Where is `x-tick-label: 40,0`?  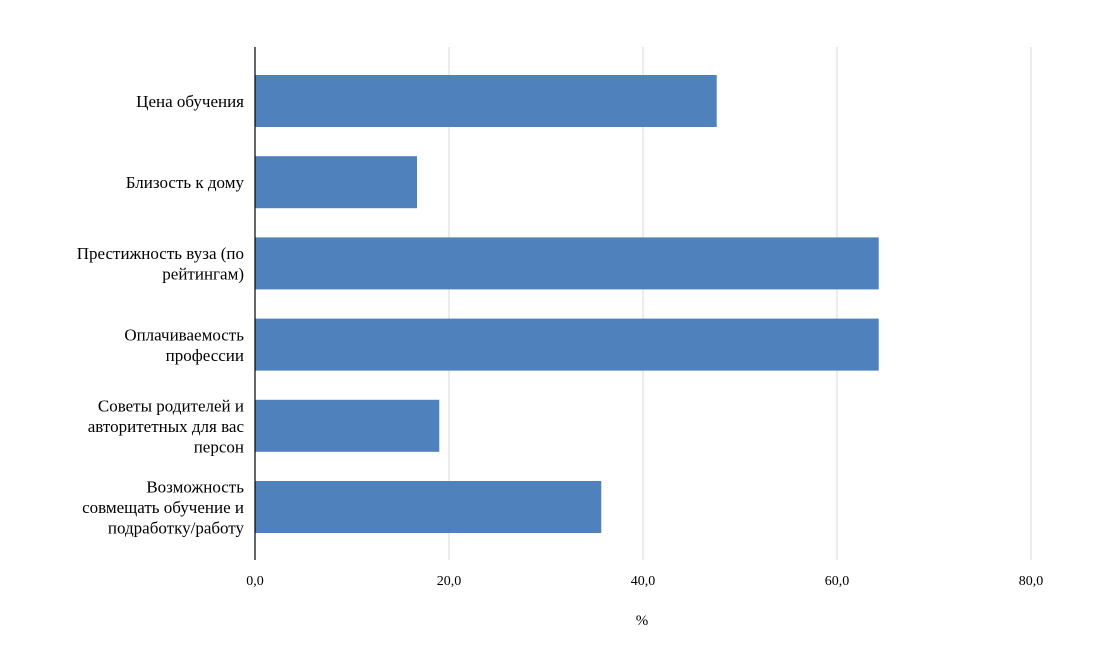
x-tick-label: 40,0 is located at coordinates (643, 581).